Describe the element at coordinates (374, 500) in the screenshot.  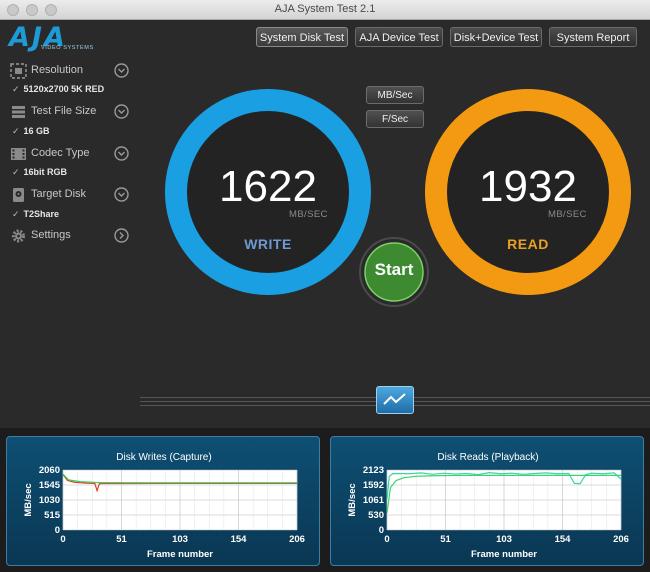
I see `y-tick-label: 1061` at that location.